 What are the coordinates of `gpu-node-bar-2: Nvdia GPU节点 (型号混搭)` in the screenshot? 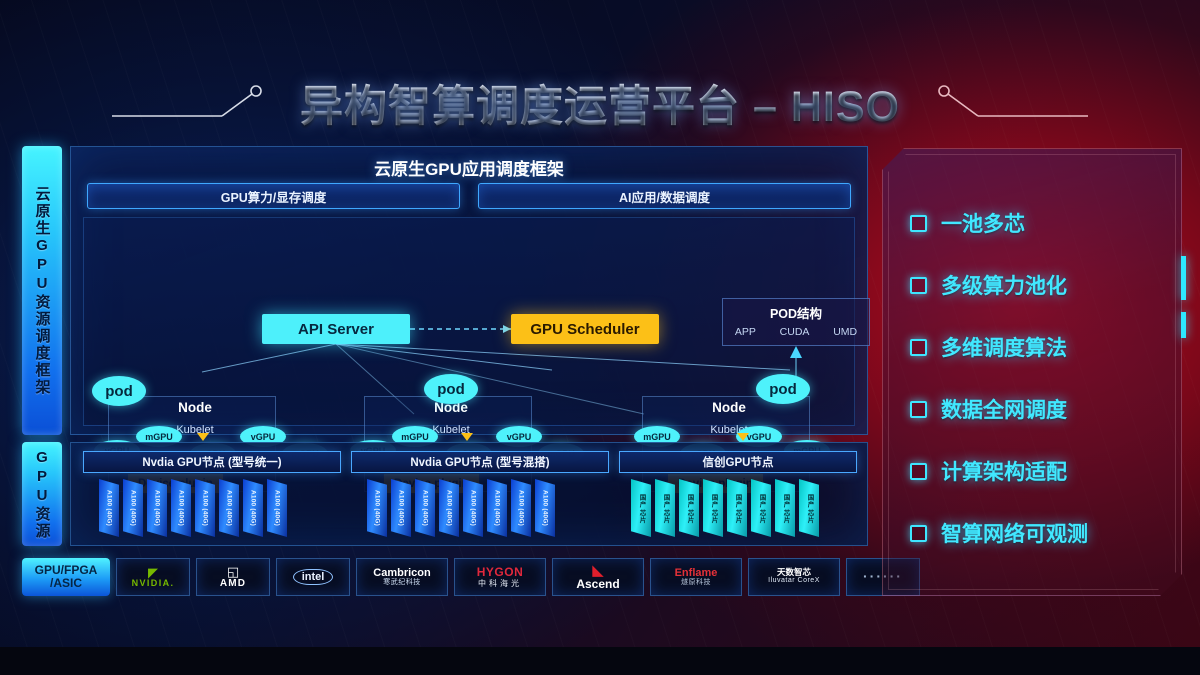 It's located at (480, 462).